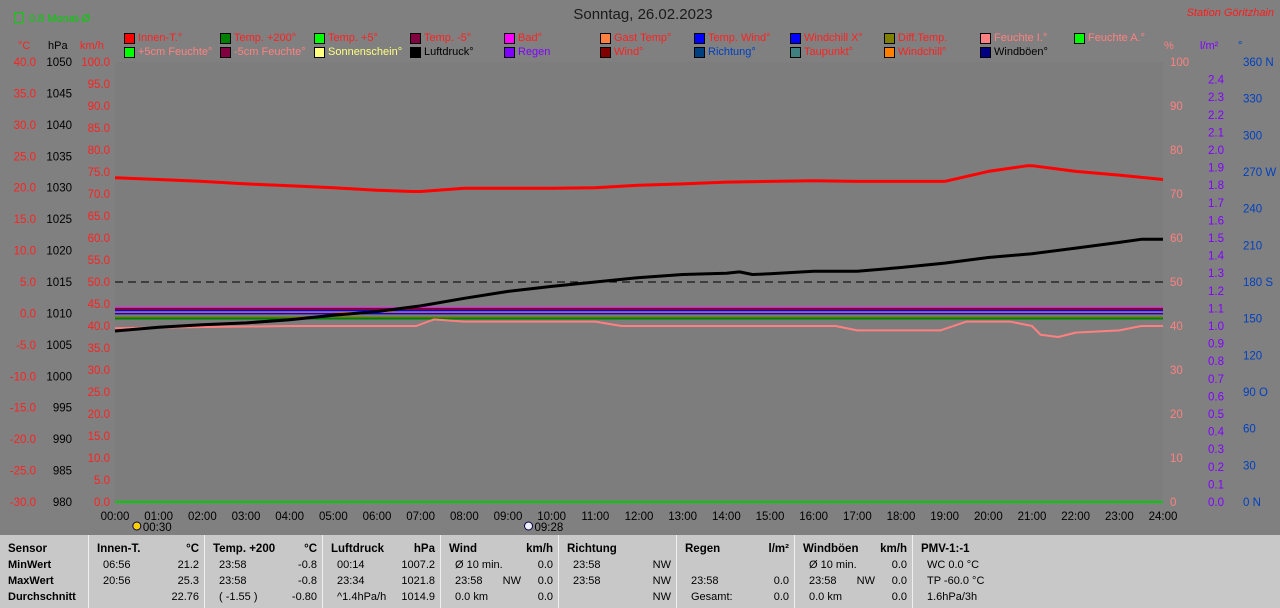 Image resolution: width=1280 pixels, height=608 pixels. I want to click on legend-label: Diff.Temp., so click(923, 38).